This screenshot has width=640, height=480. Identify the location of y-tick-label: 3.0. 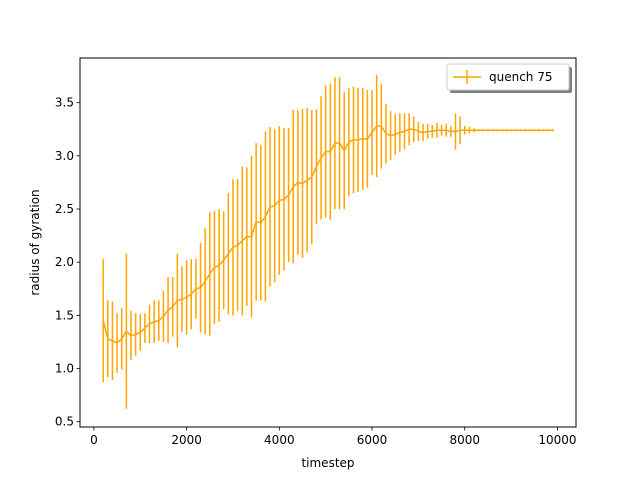
(64, 156).